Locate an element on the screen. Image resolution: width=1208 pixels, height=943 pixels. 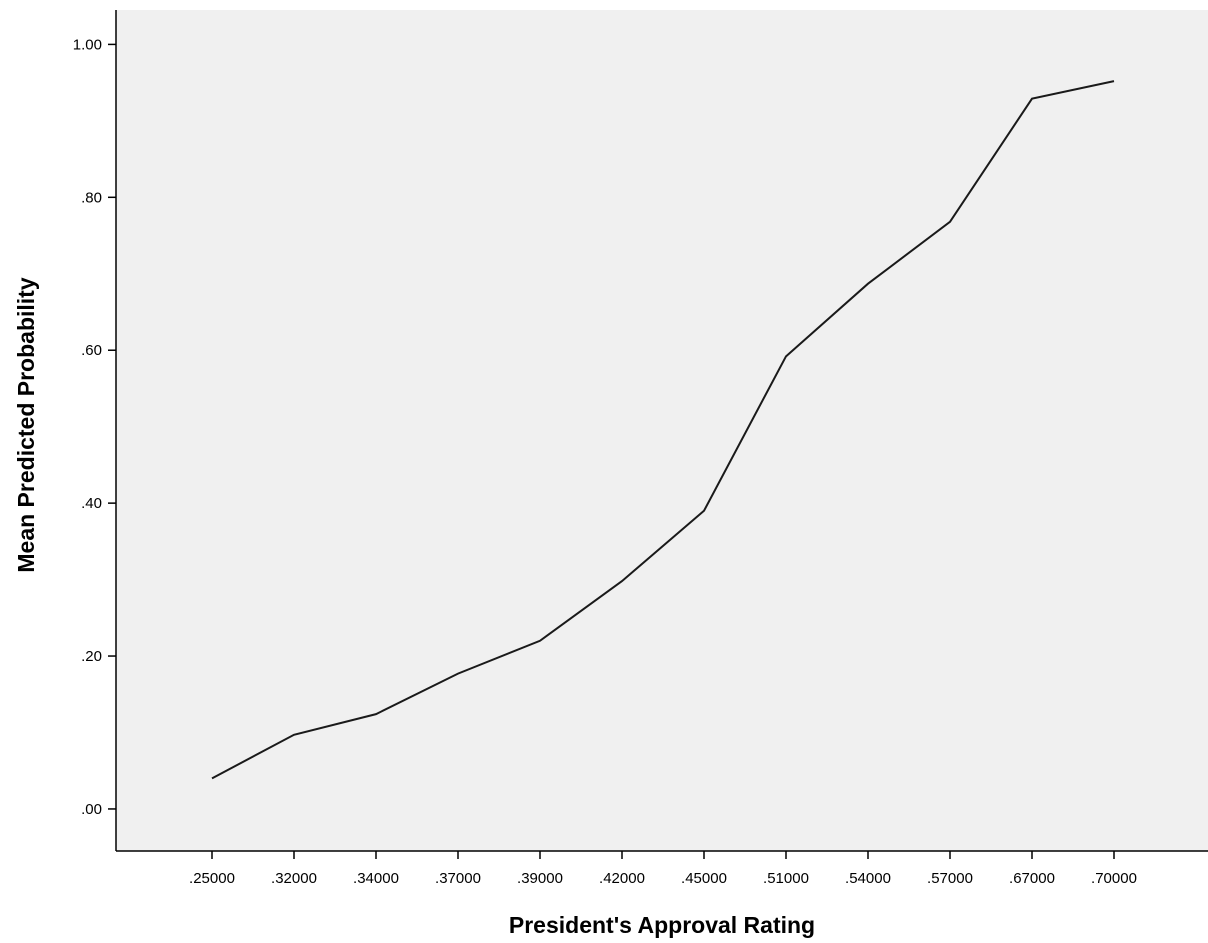
x-tick-label: .34000 is located at coordinates (376, 878).